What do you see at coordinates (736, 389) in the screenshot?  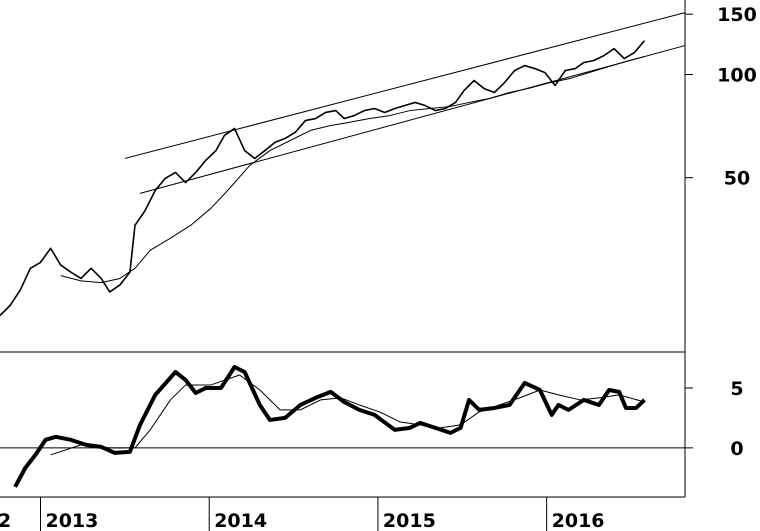 I see `y-tick-label: 5` at bounding box center [736, 389].